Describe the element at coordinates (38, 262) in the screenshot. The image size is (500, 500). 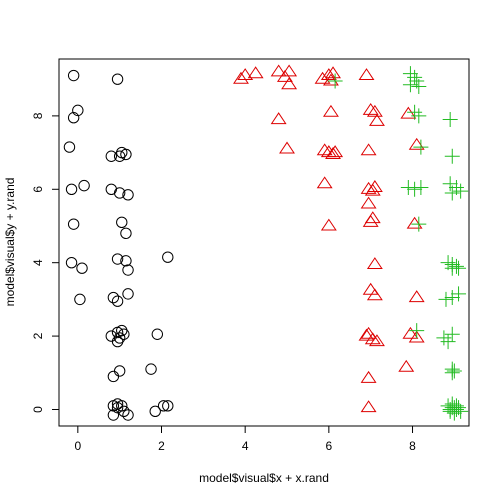
I see `y-tick-label: 4` at that location.